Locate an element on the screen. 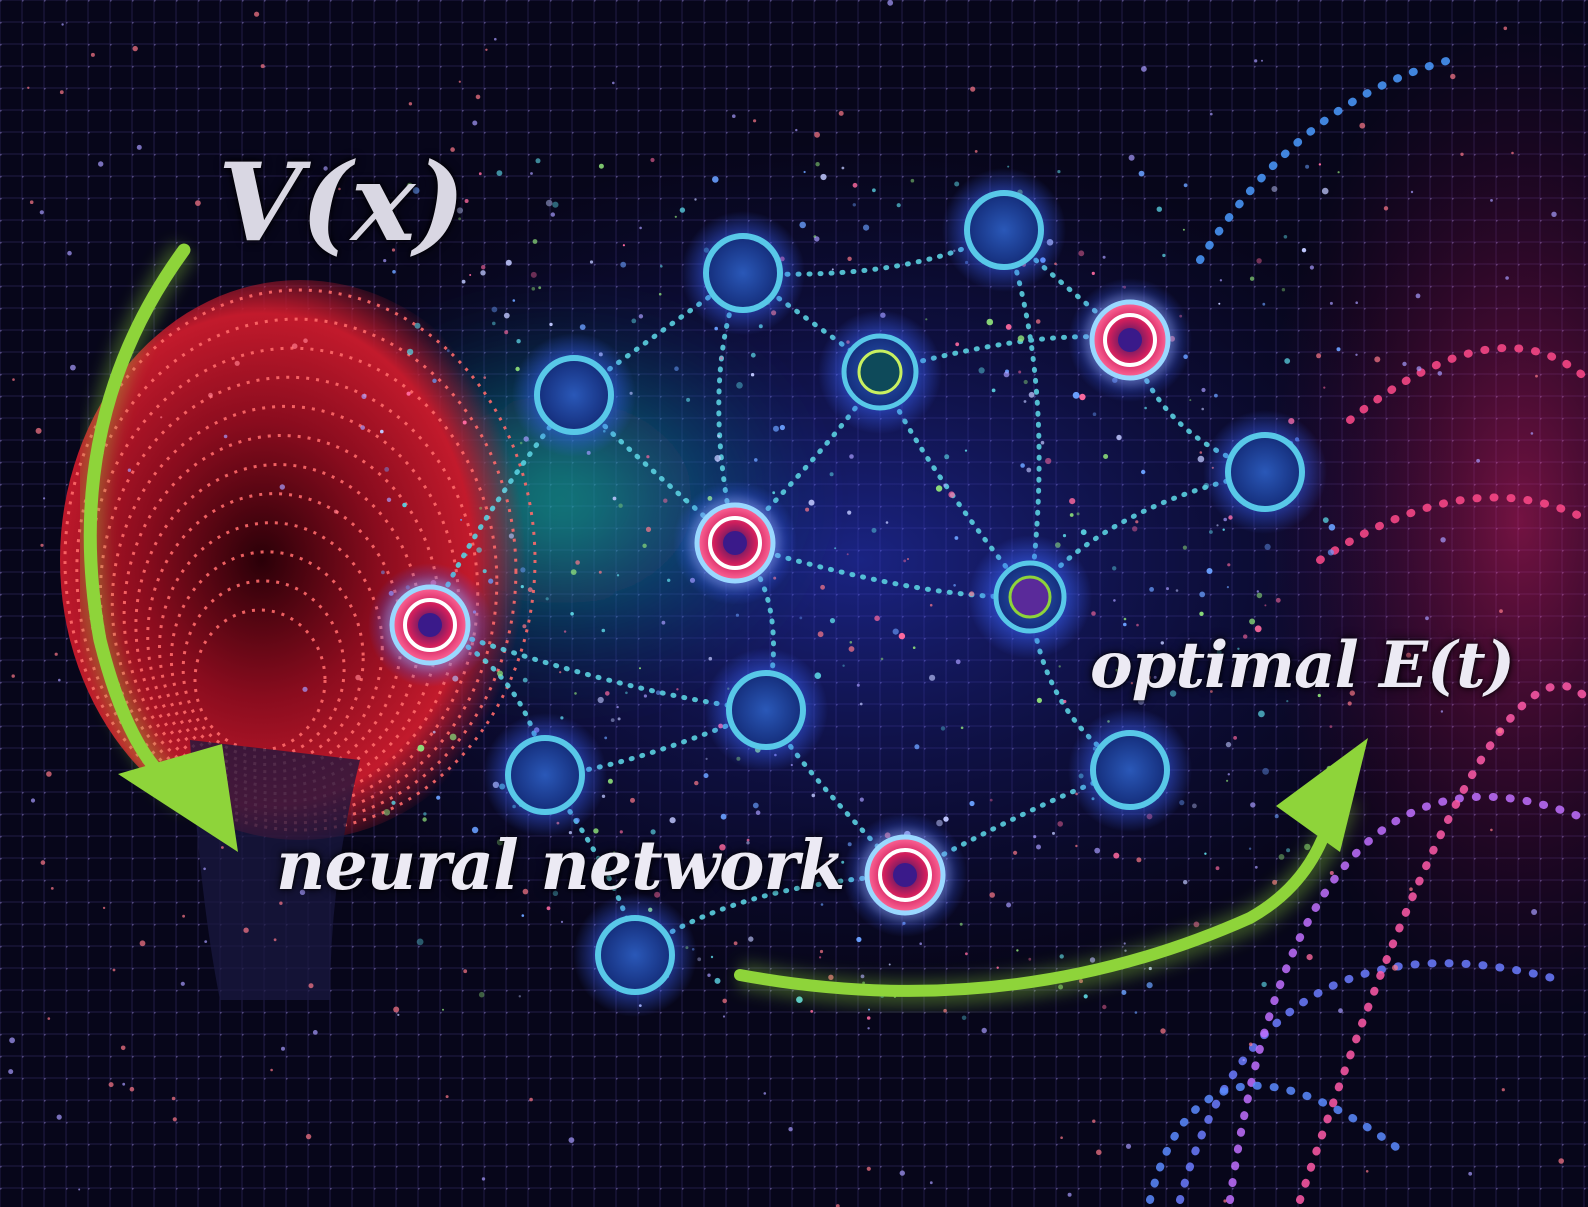 The width and height of the screenshot is (1588, 1207). arrow-down-icon is located at coordinates (157, 547).